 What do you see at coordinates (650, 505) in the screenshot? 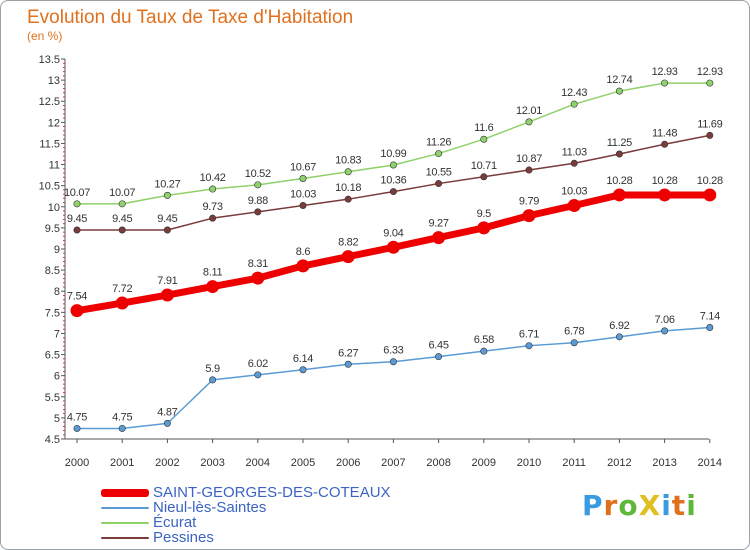
I see `logo-letter: X` at bounding box center [650, 505].